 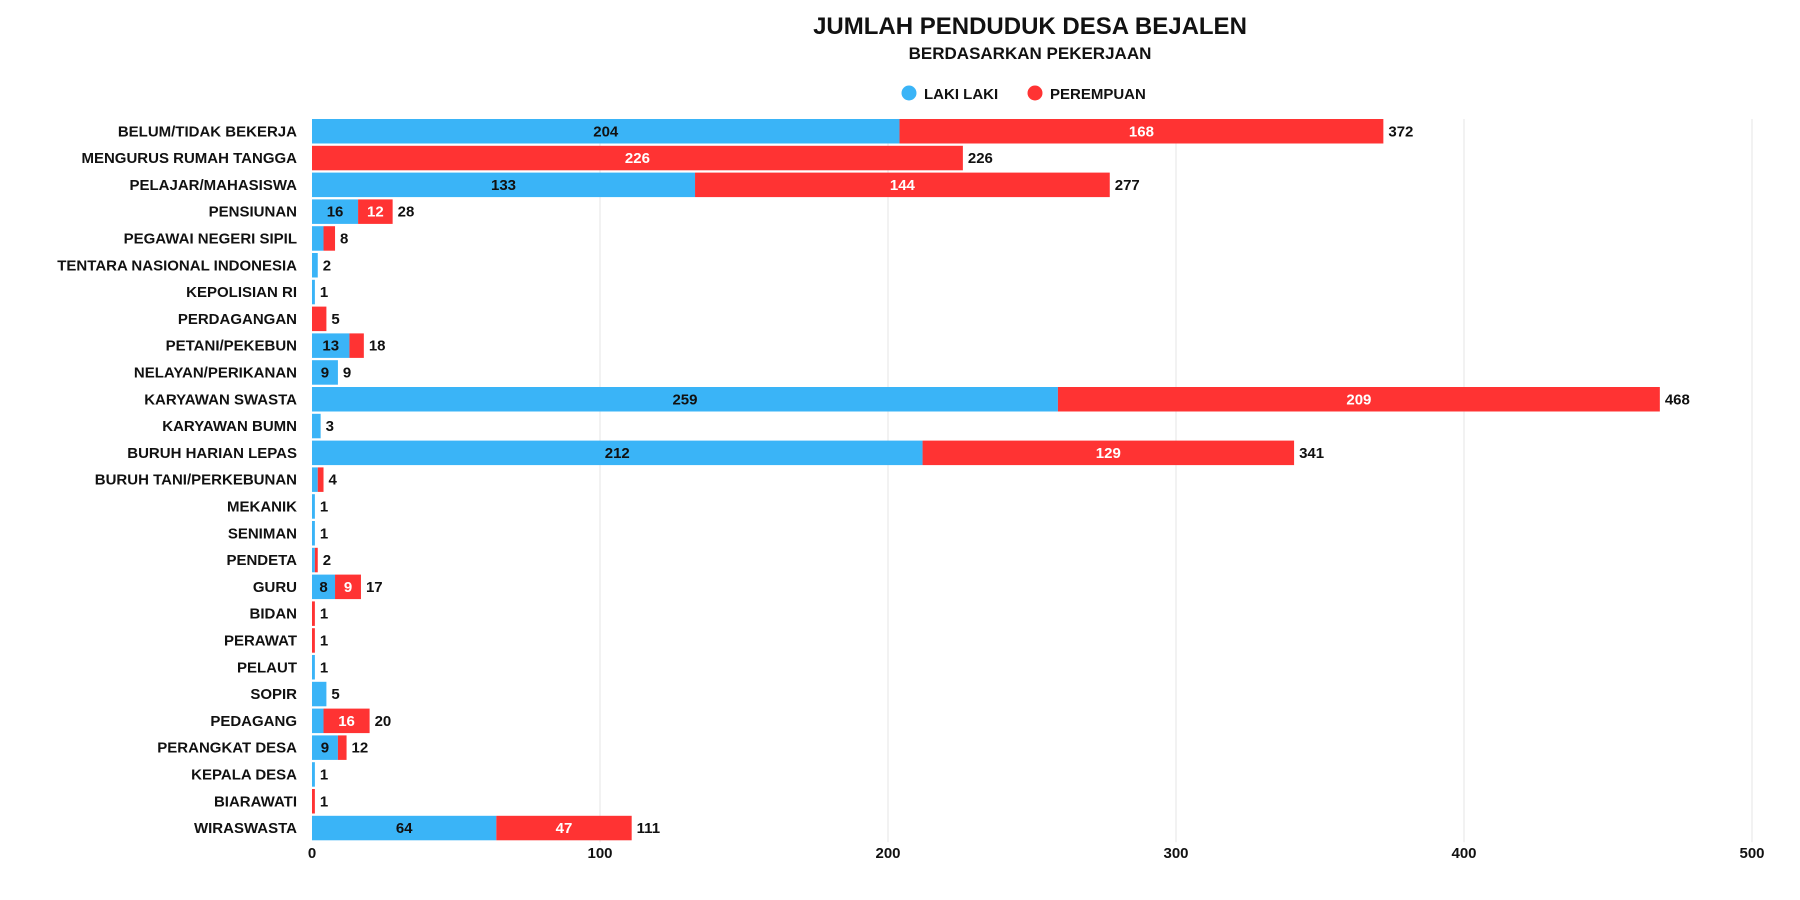 I want to click on x-tick-label-500: 500, so click(x=1751, y=853).